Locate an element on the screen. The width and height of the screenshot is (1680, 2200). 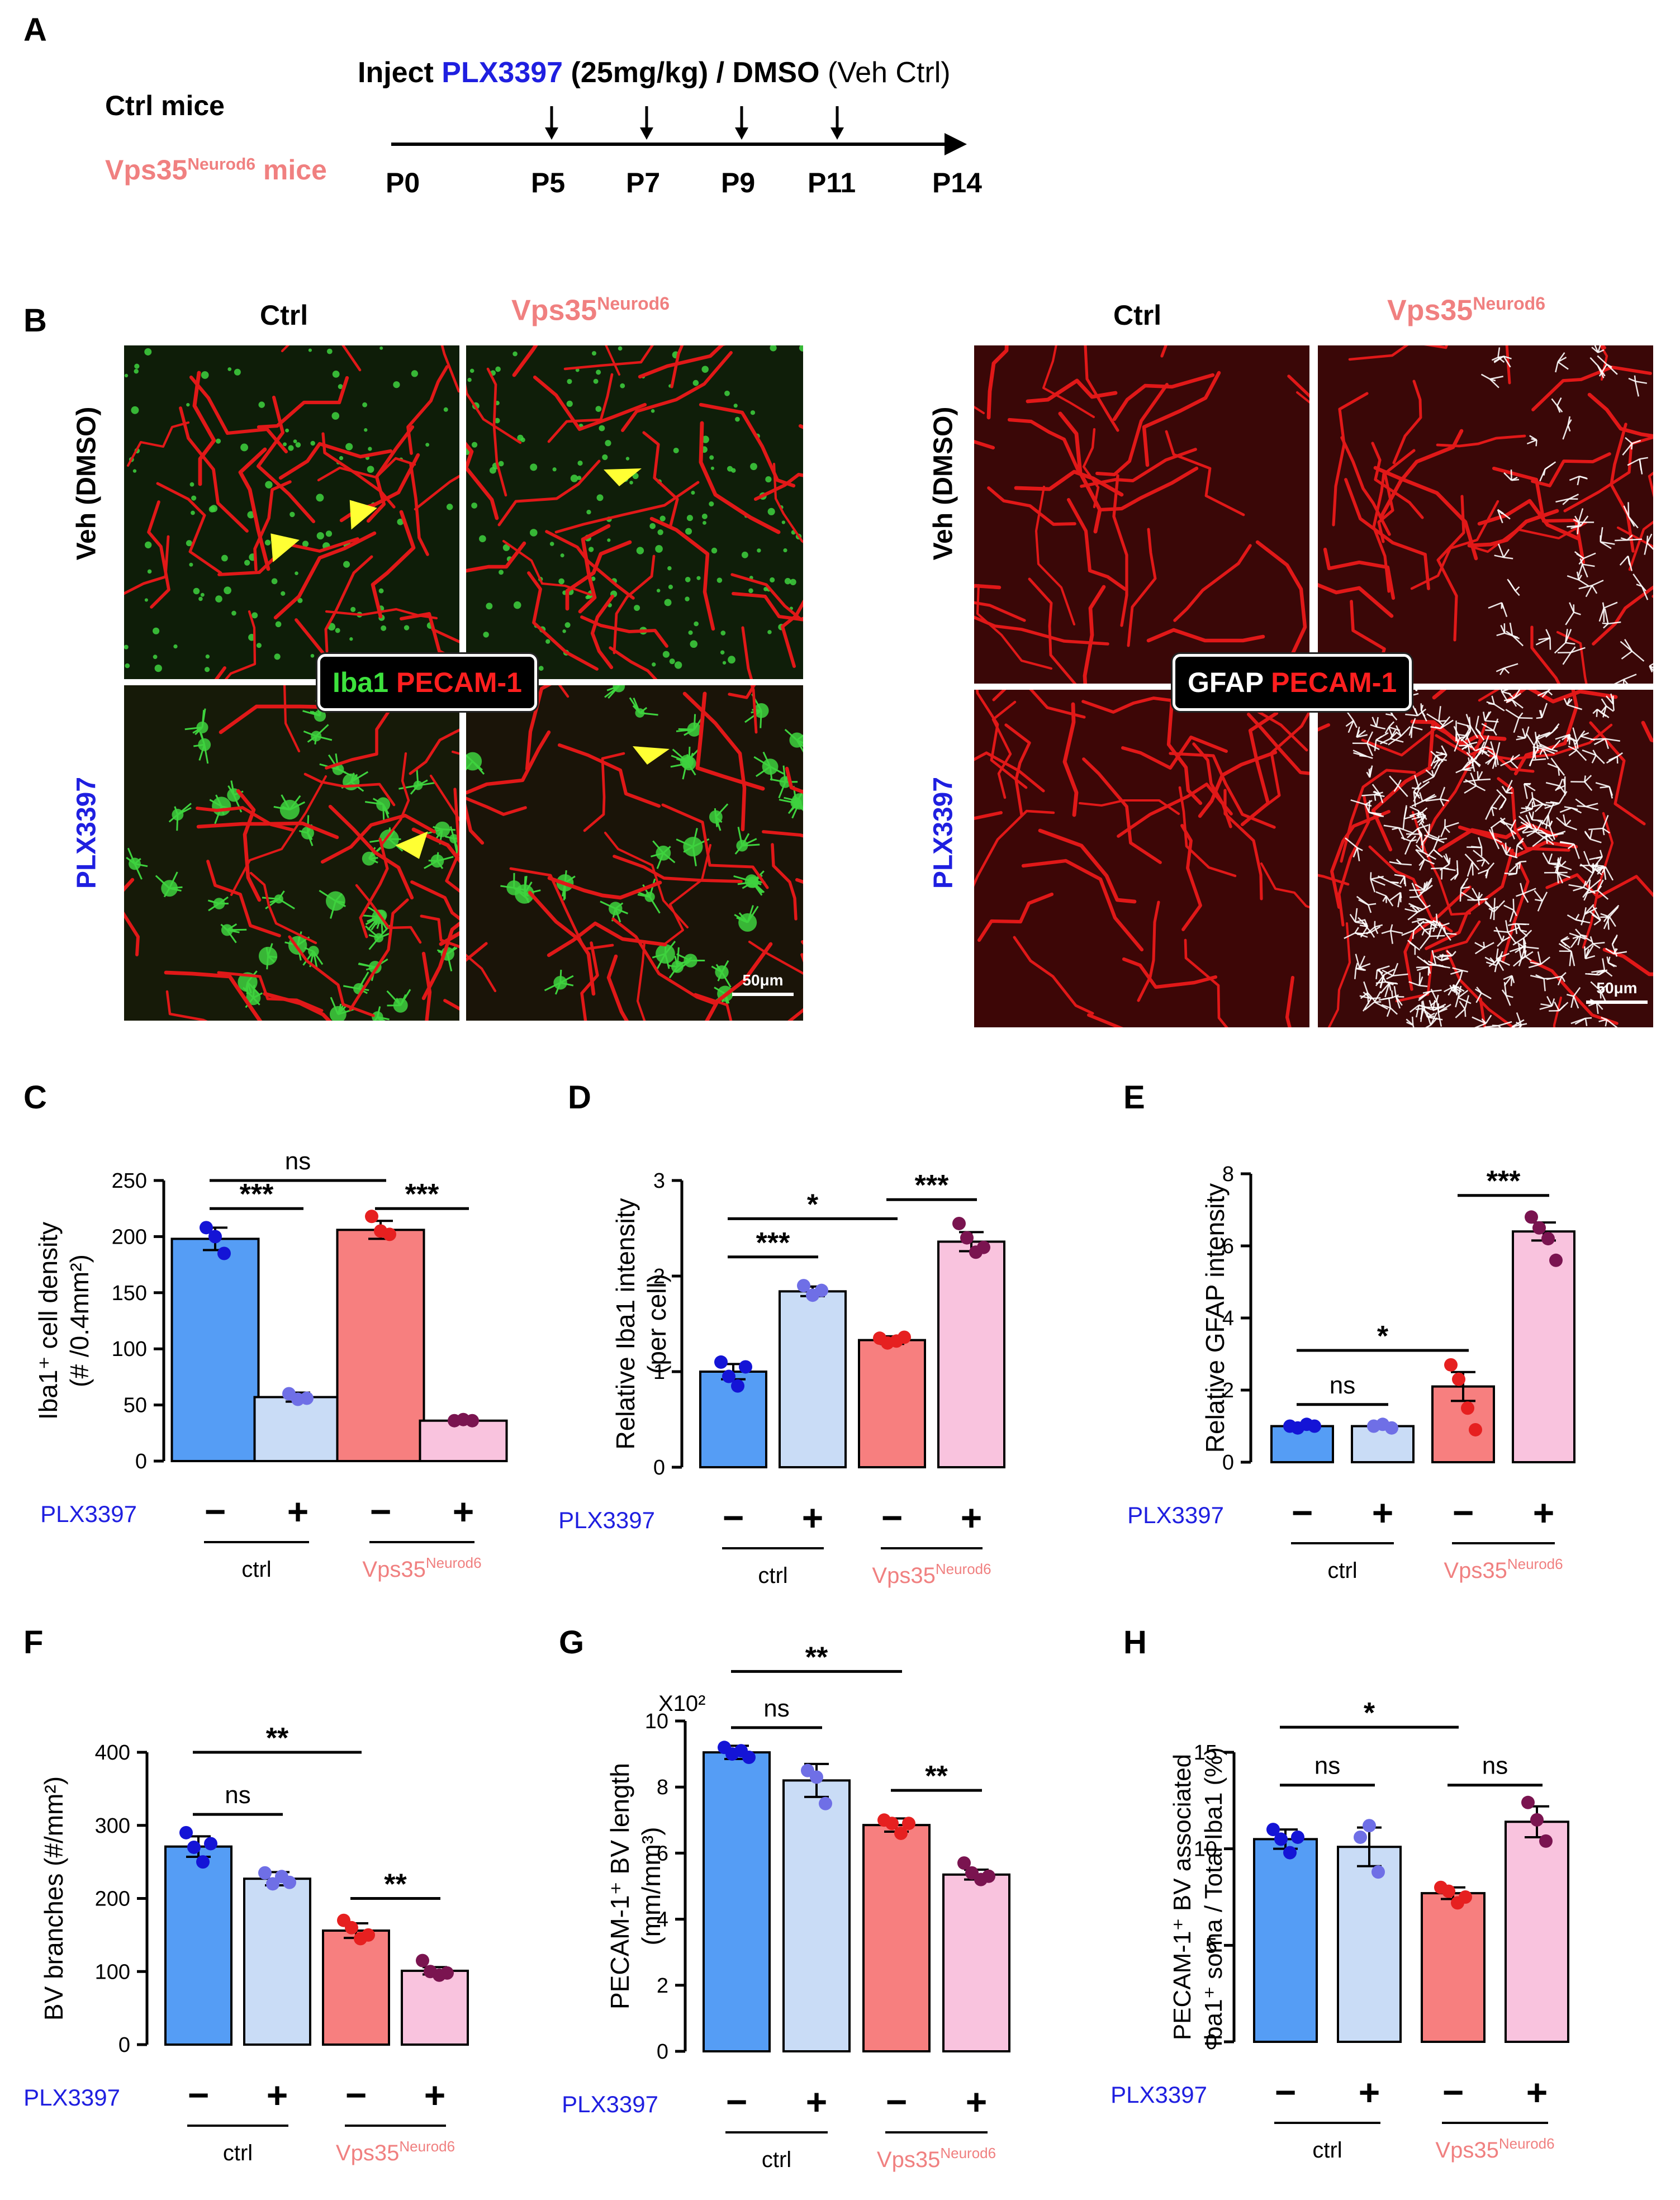
significance-label: *** is located at coordinates (1504, 1182).